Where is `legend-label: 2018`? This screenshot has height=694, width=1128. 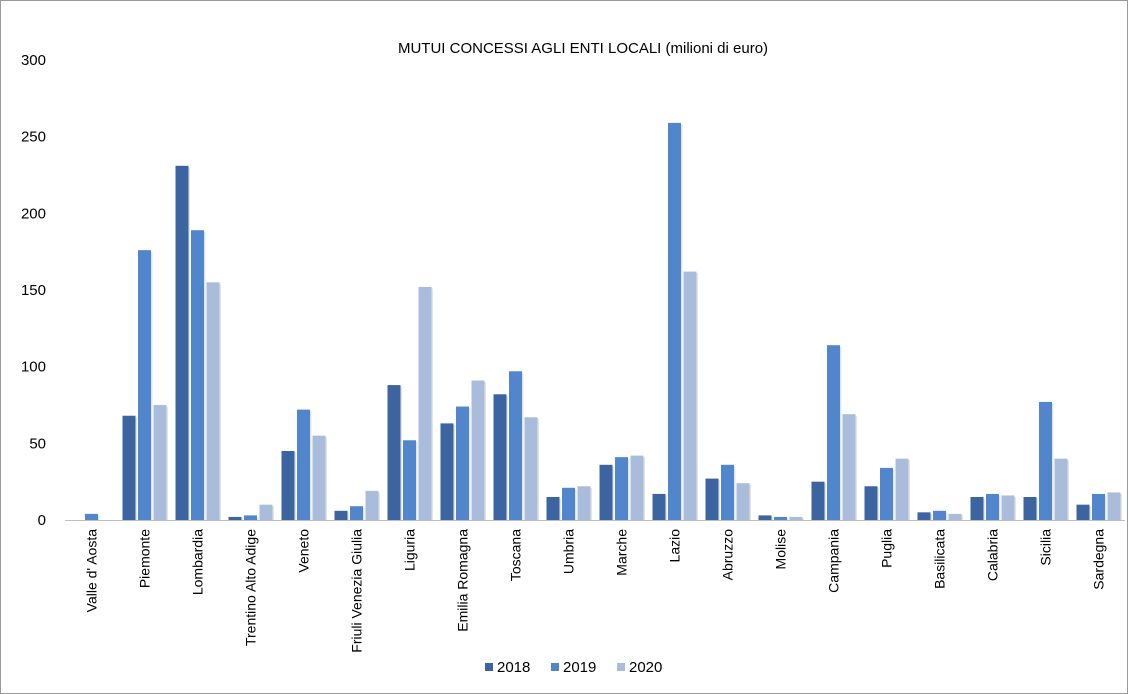
legend-label: 2018 is located at coordinates (513, 667).